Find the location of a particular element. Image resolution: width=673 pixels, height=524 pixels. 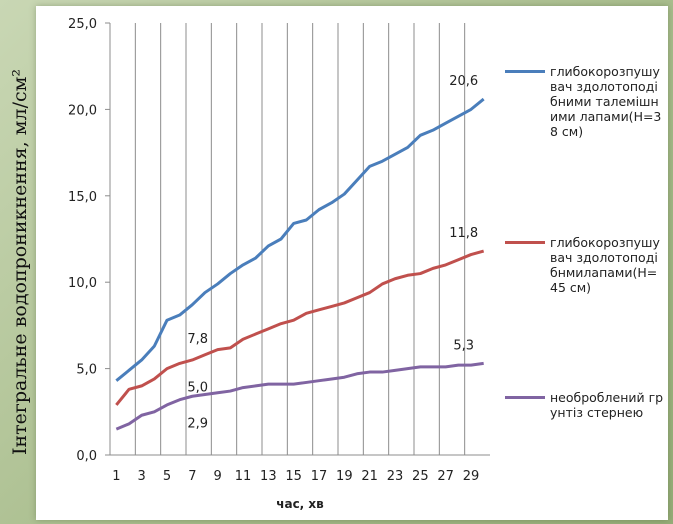

x-tick-label: 21 is located at coordinates (369, 476).